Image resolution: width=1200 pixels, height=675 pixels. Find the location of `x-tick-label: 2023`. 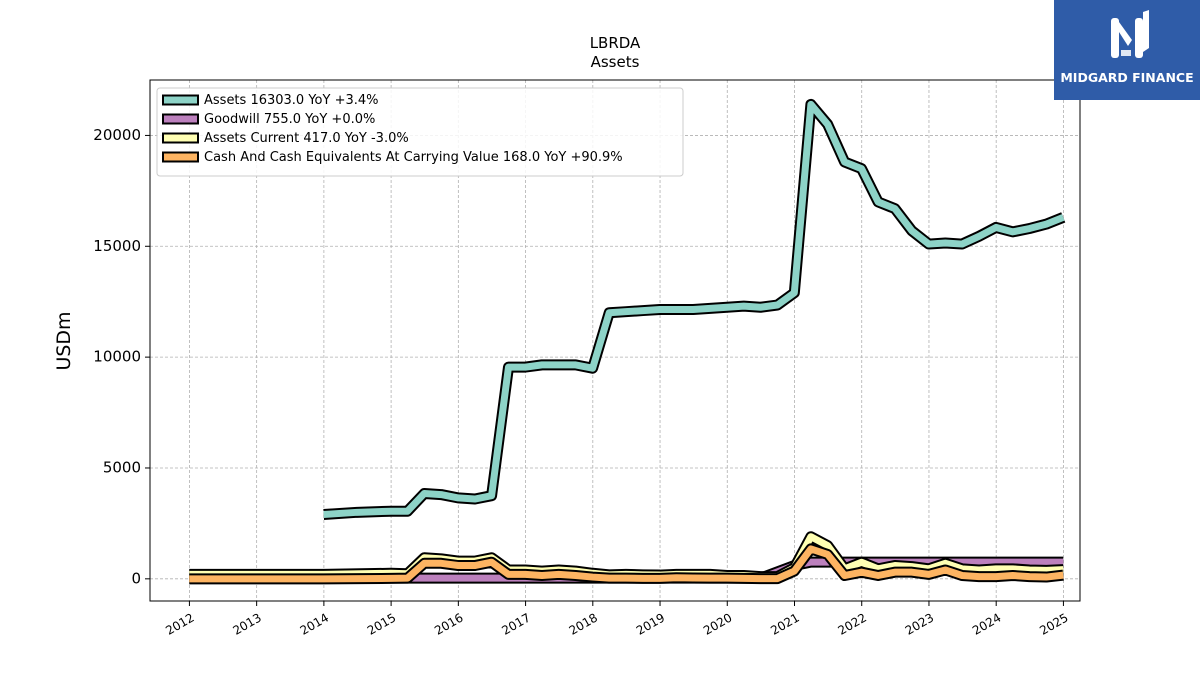

x-tick-label: 2023 is located at coordinates (919, 624).